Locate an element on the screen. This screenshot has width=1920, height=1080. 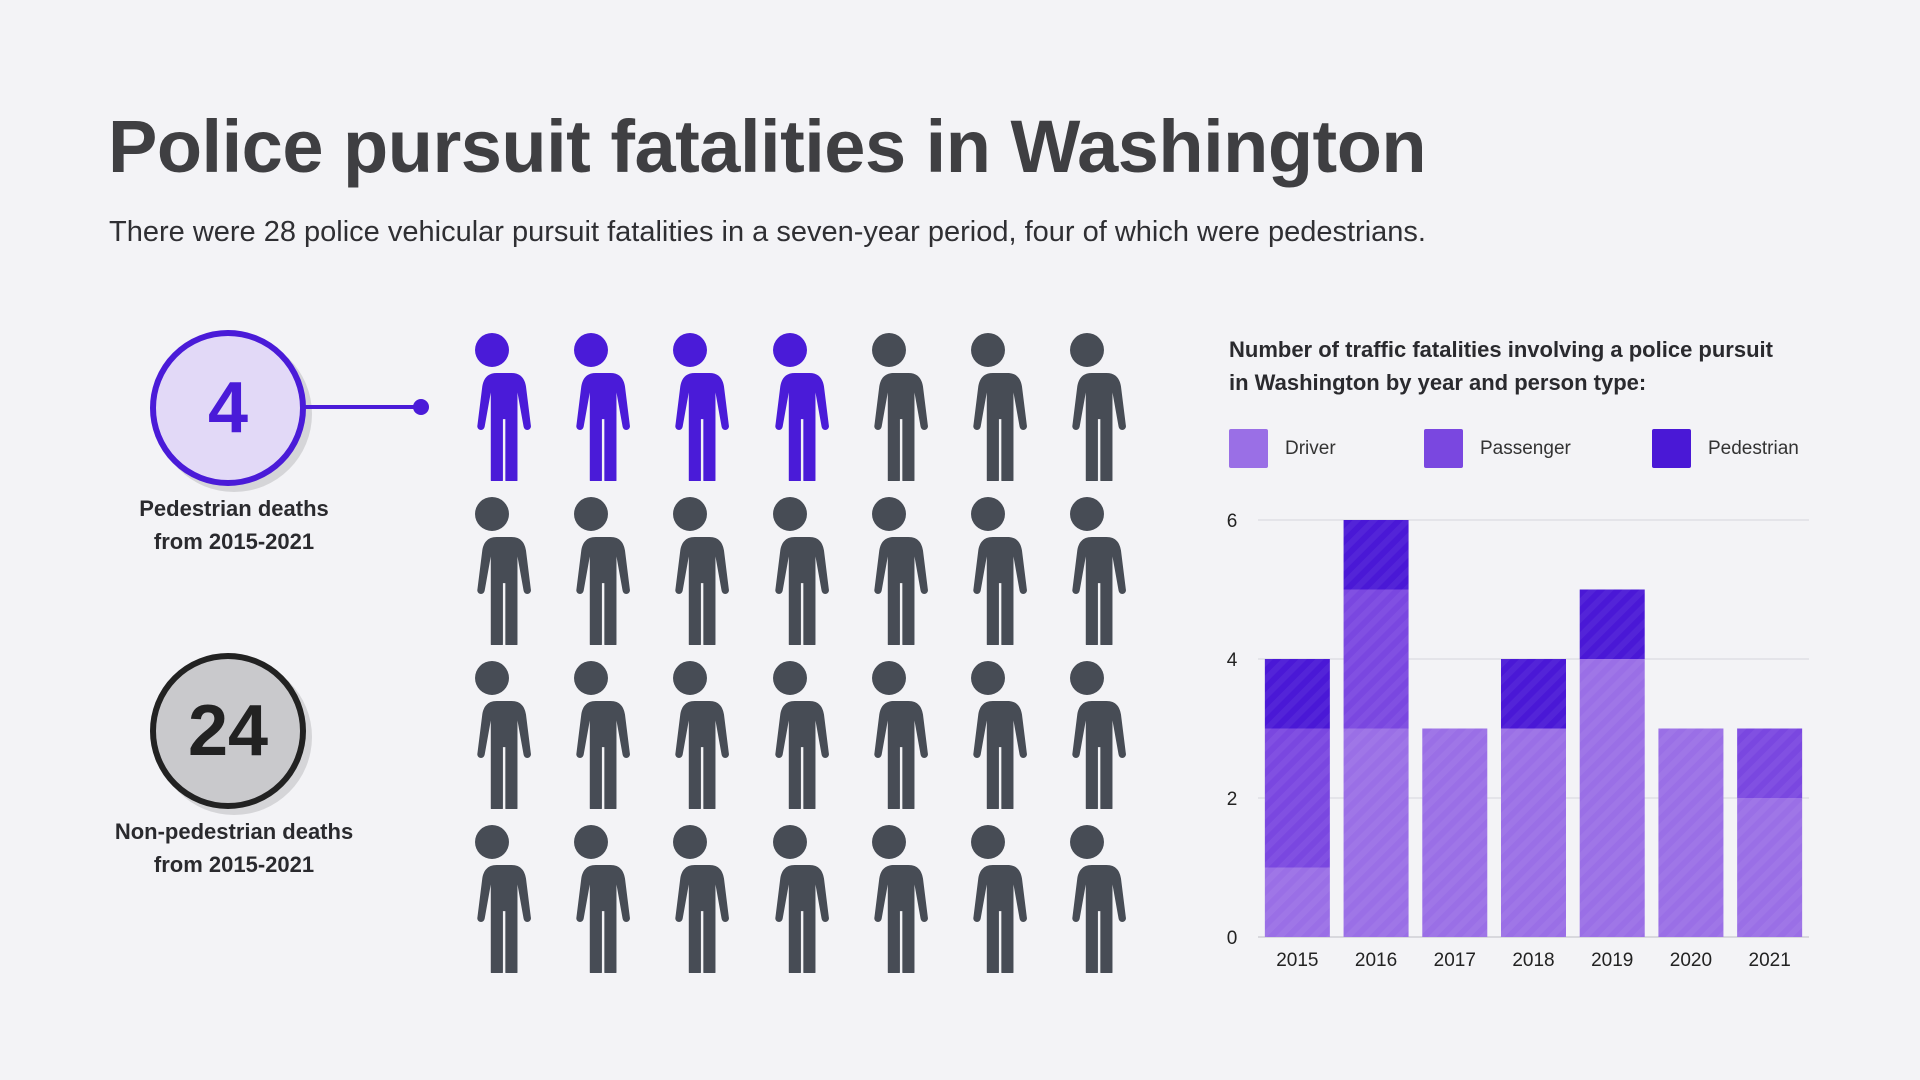
pedestrian-label-line2: from 2015-2021 is located at coordinates (234, 541).